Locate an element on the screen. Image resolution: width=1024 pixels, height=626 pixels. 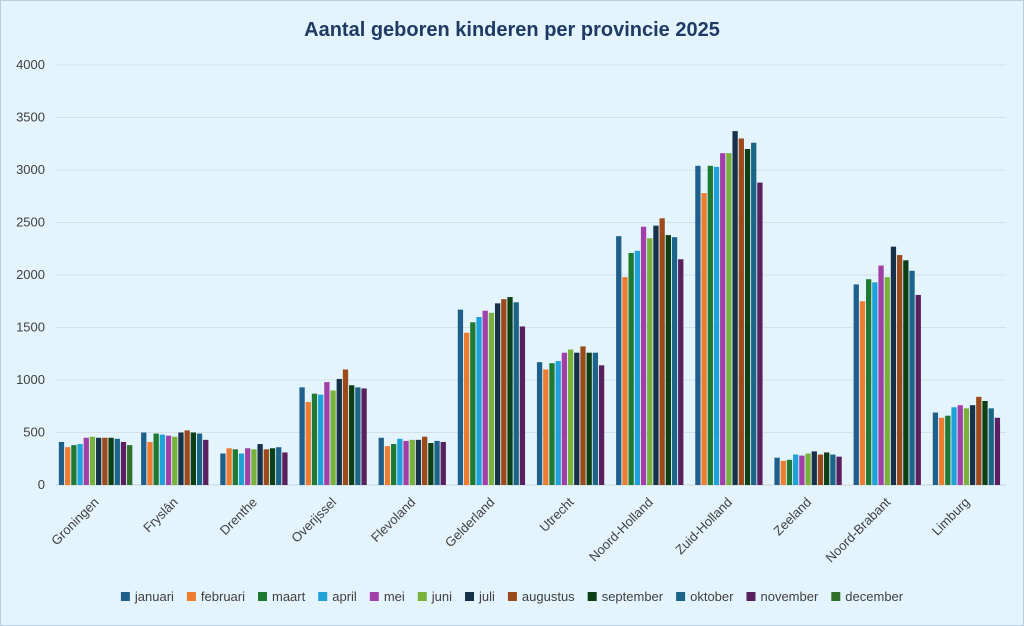
bar-november-drenthe is located at coordinates (285, 468).